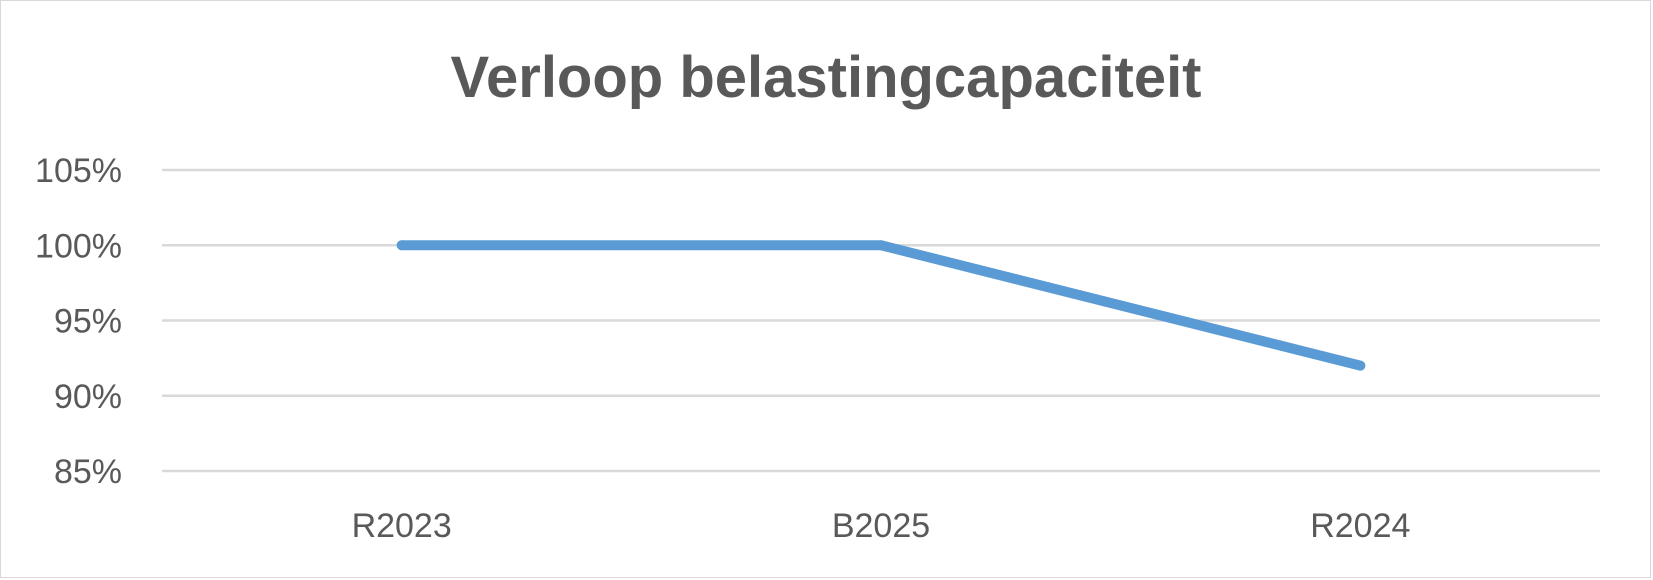  I want to click on y-tick-label: 105%, so click(78, 171).